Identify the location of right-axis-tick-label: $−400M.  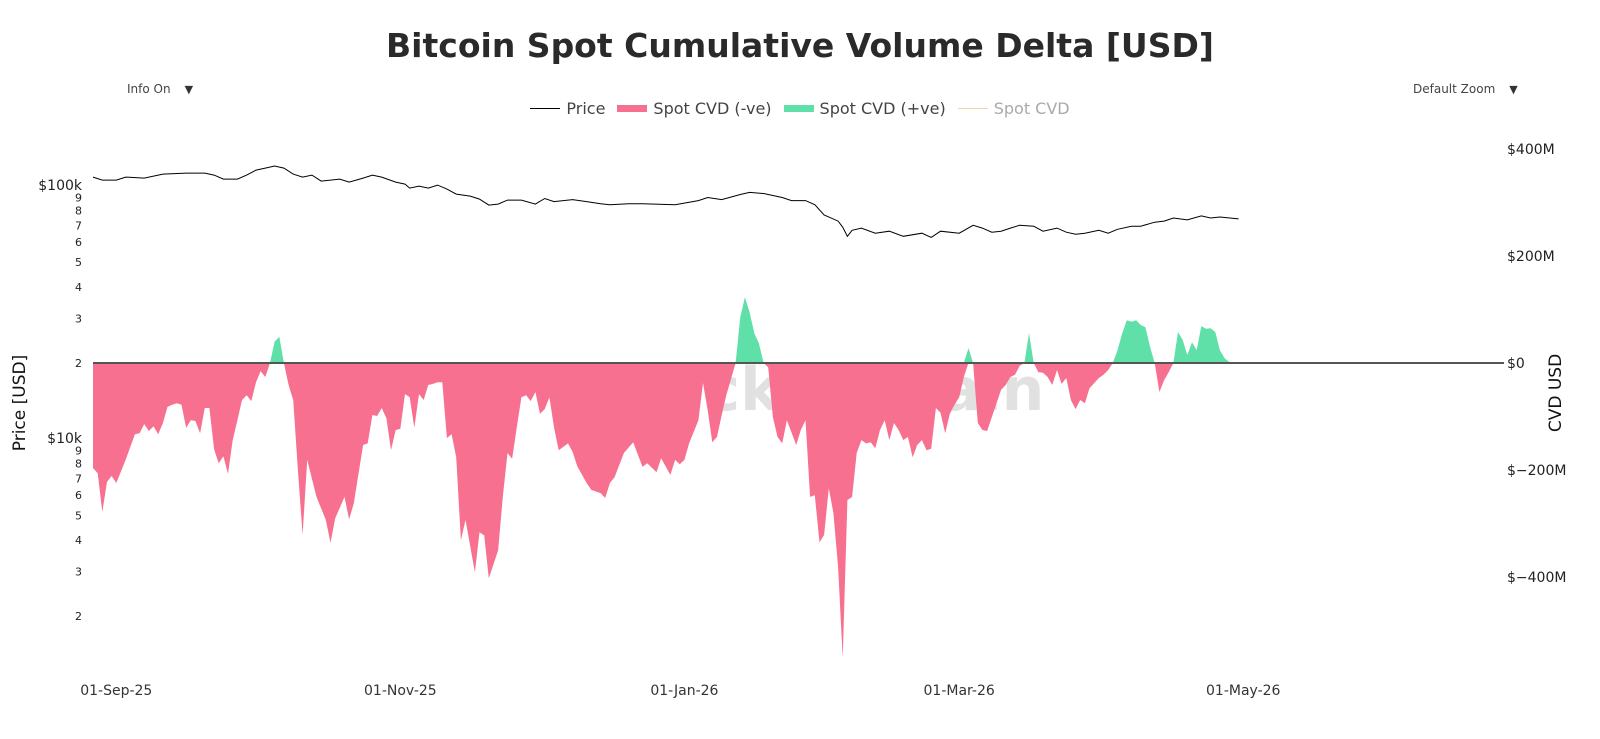
(1536, 578).